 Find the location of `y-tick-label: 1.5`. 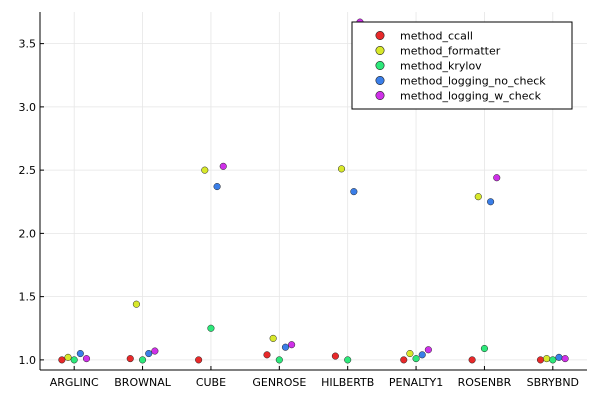

y-tick-label: 1.5 is located at coordinates (28, 297).